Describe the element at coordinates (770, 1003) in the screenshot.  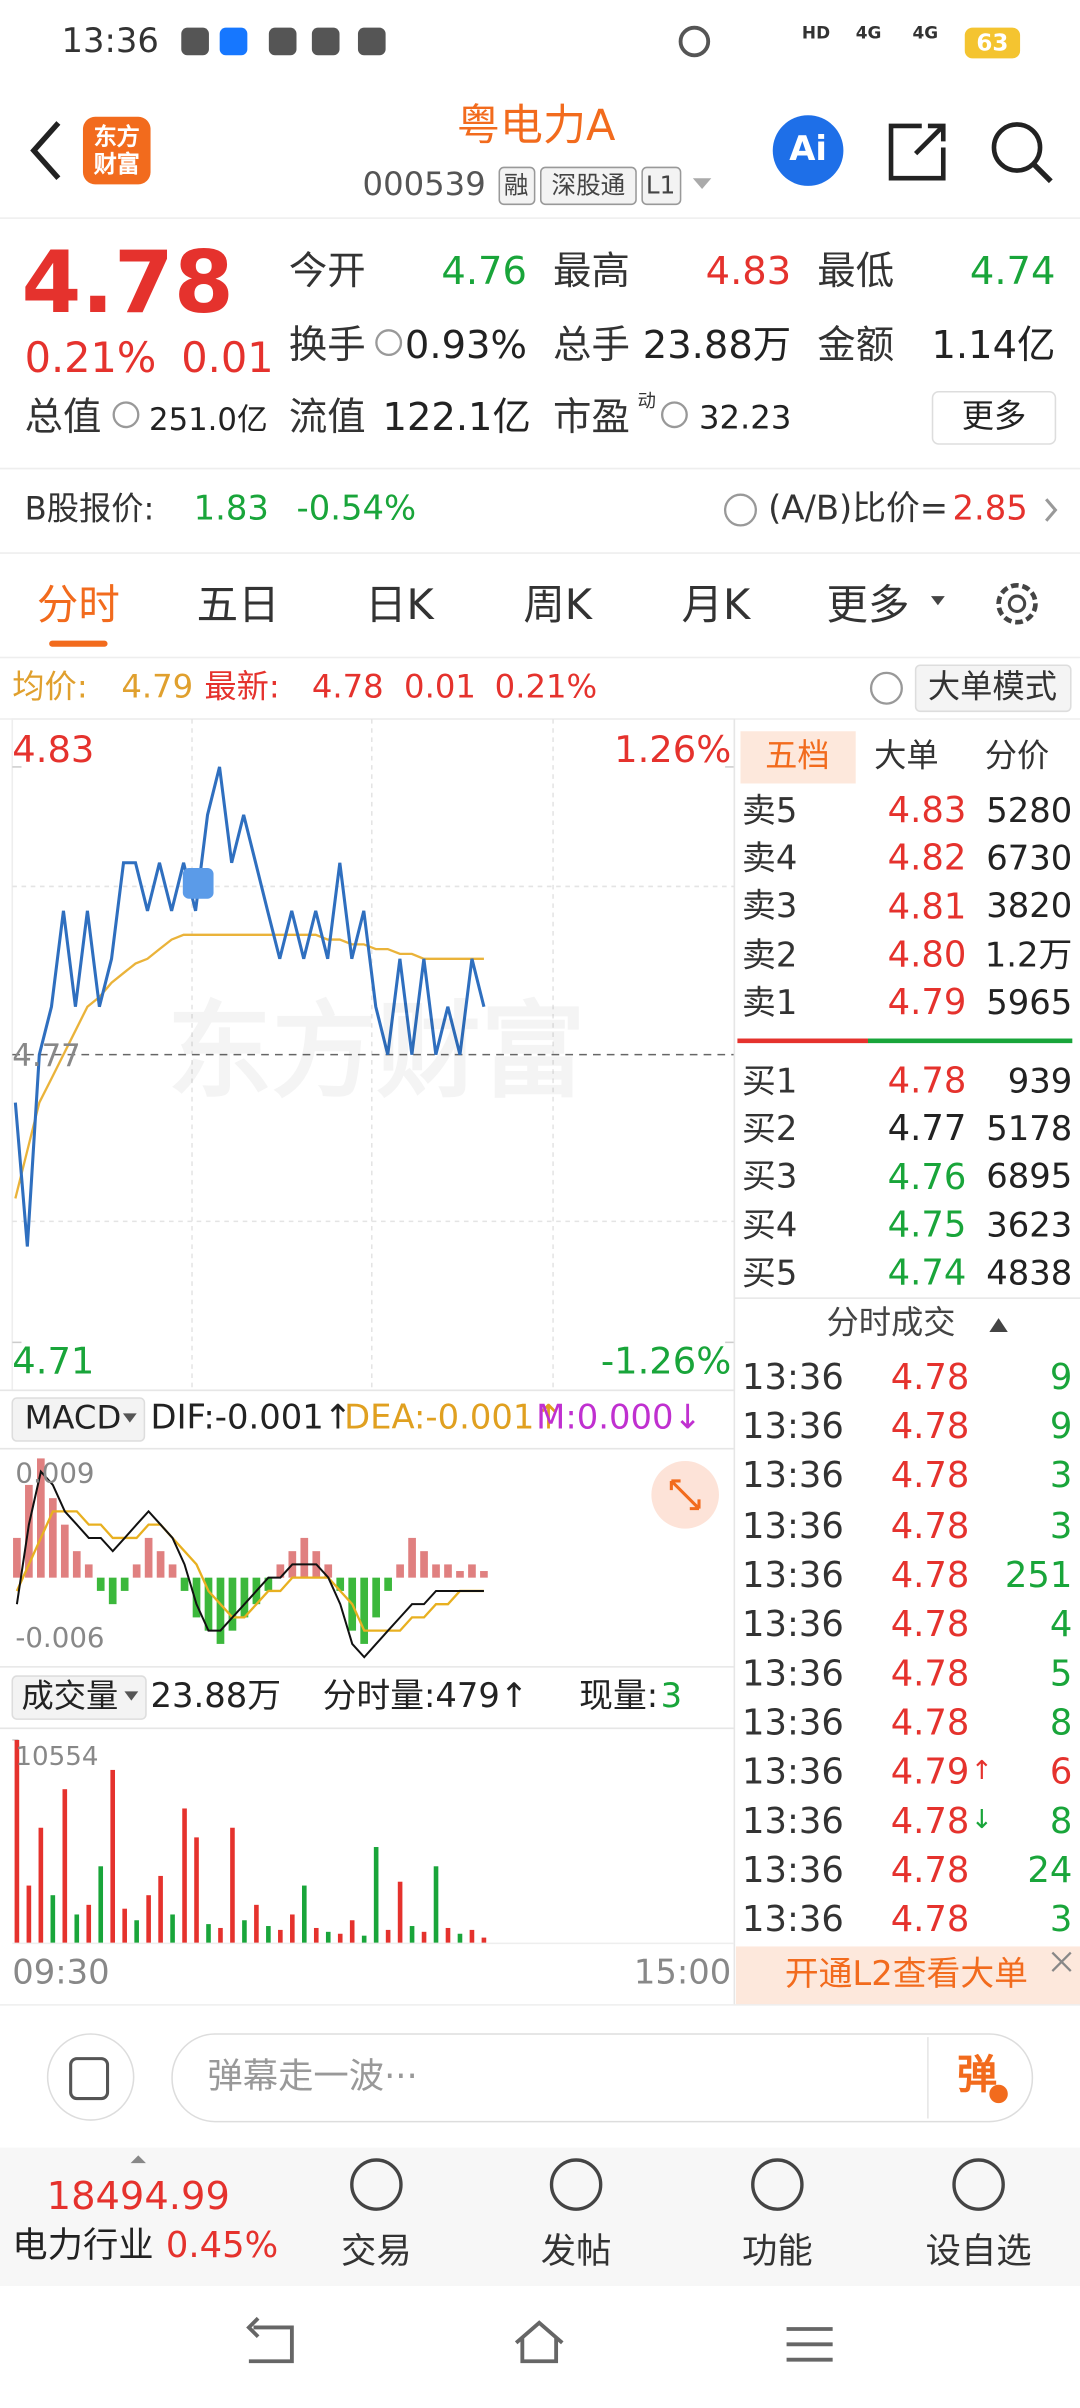
I see `ask-label: 卖1` at that location.